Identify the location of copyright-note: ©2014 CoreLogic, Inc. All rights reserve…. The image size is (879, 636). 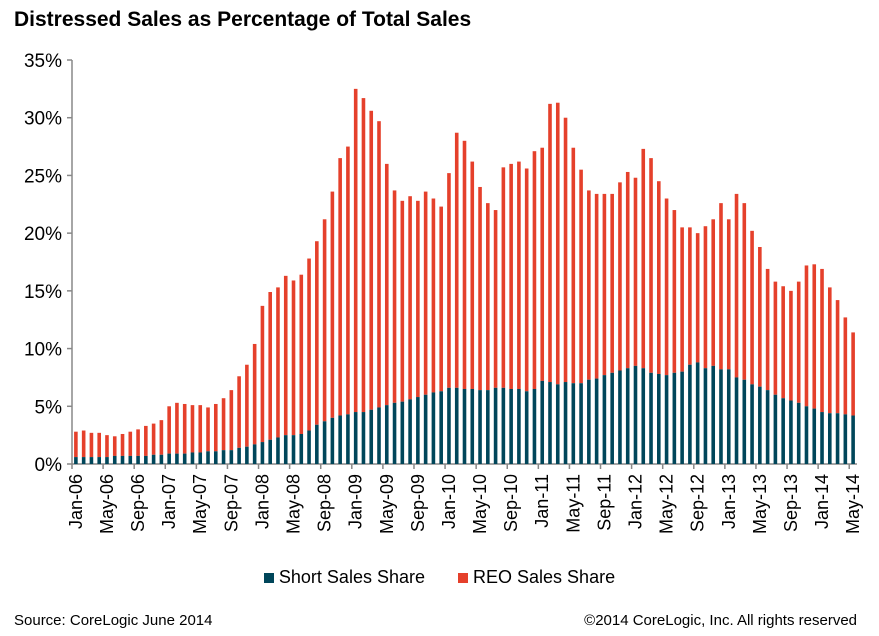
(720, 620).